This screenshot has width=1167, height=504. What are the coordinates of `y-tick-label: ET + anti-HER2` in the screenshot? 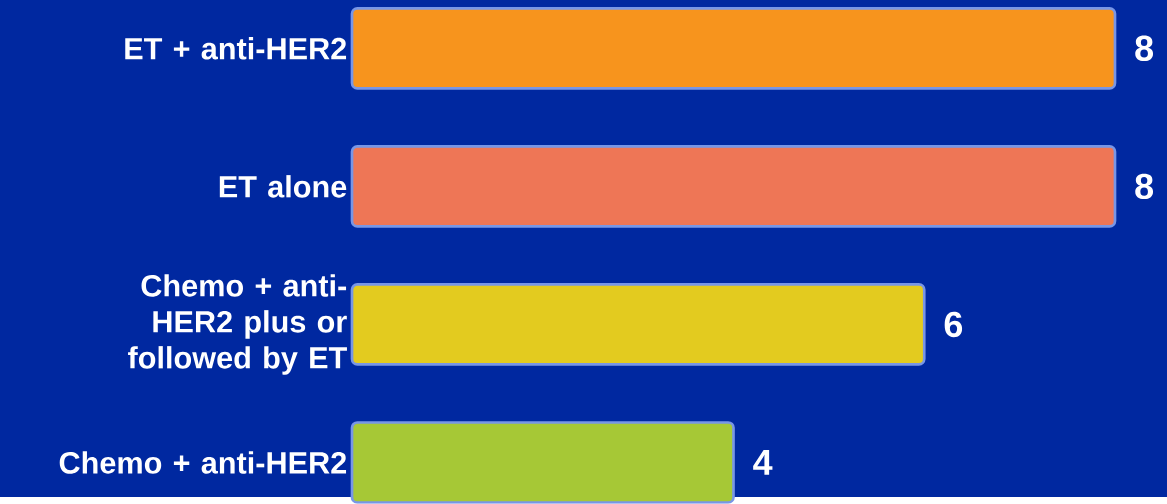 It's located at (236, 48).